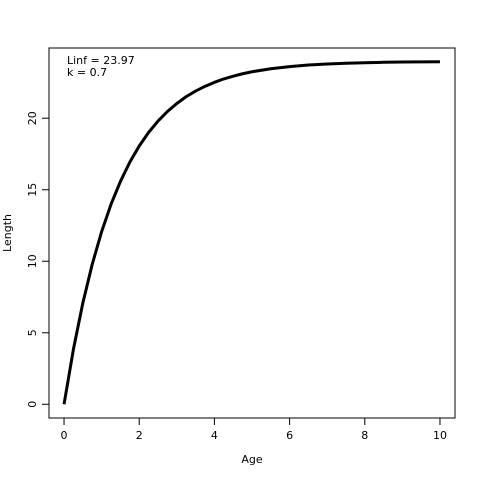 This screenshot has height=480, width=480. What do you see at coordinates (64, 435) in the screenshot?
I see `x-tick-label: 0` at bounding box center [64, 435].